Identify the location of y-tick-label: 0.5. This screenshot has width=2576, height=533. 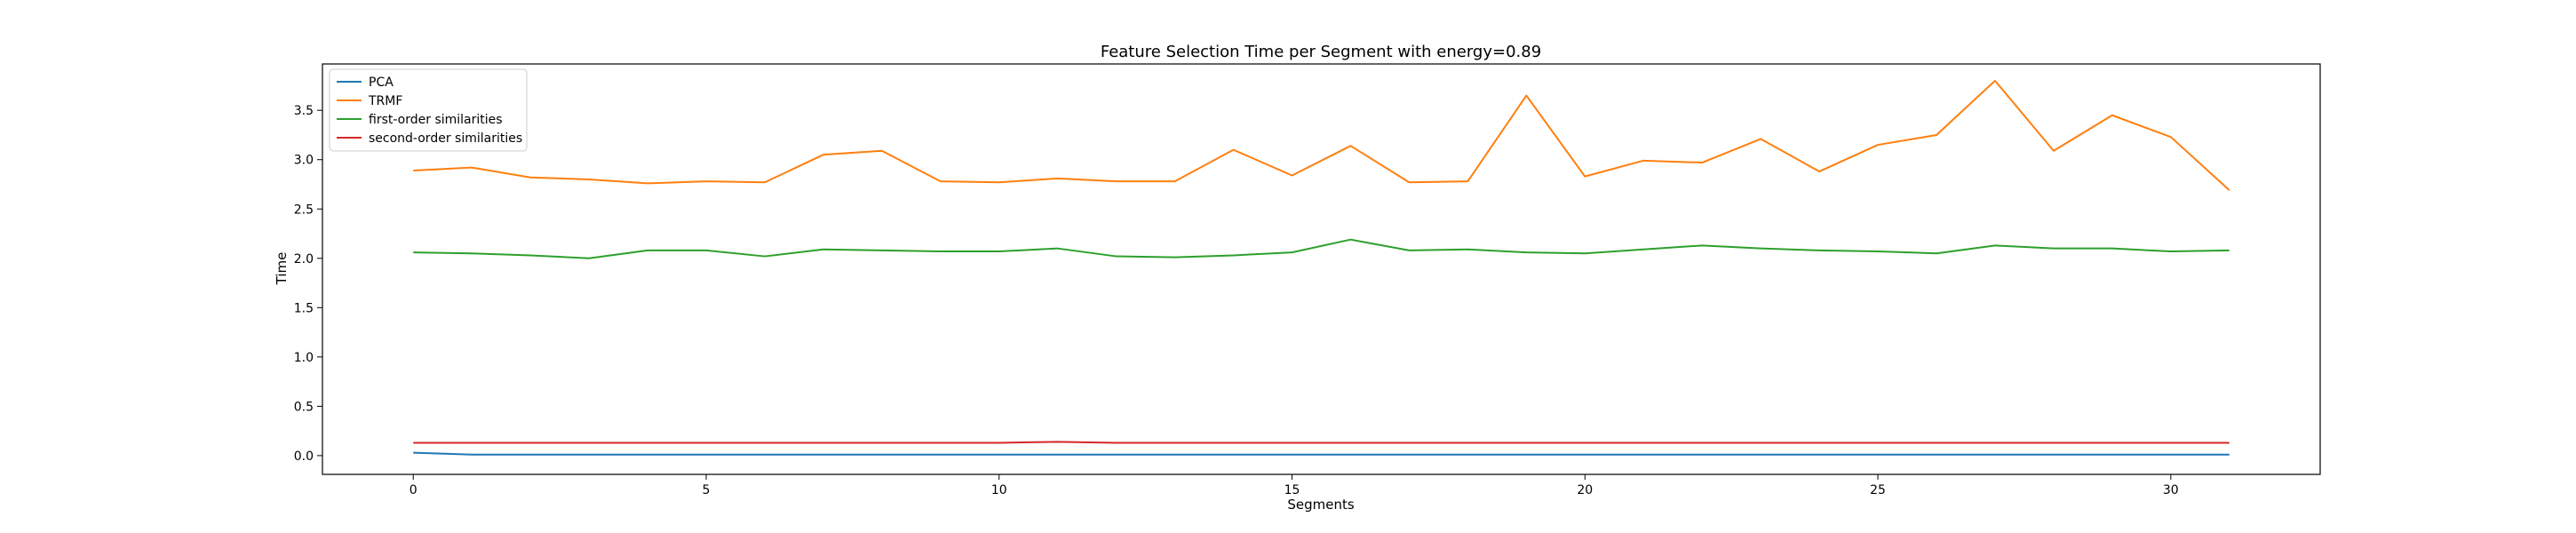
(304, 407).